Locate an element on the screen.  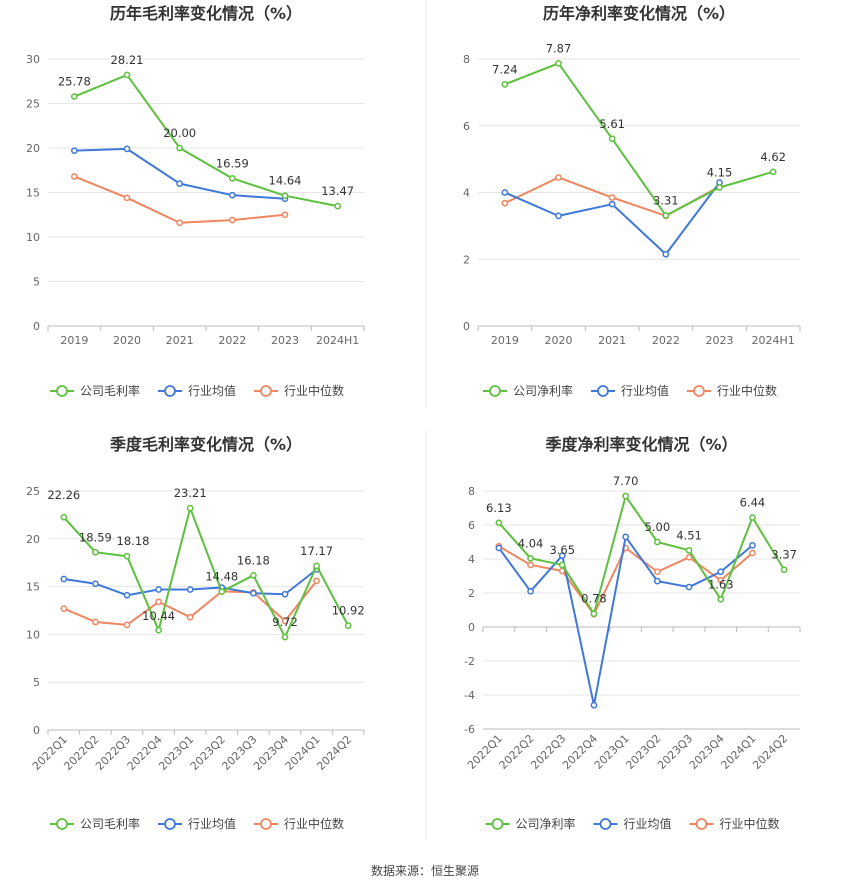
legend-item: 公司毛利率 is located at coordinates (95, 823).